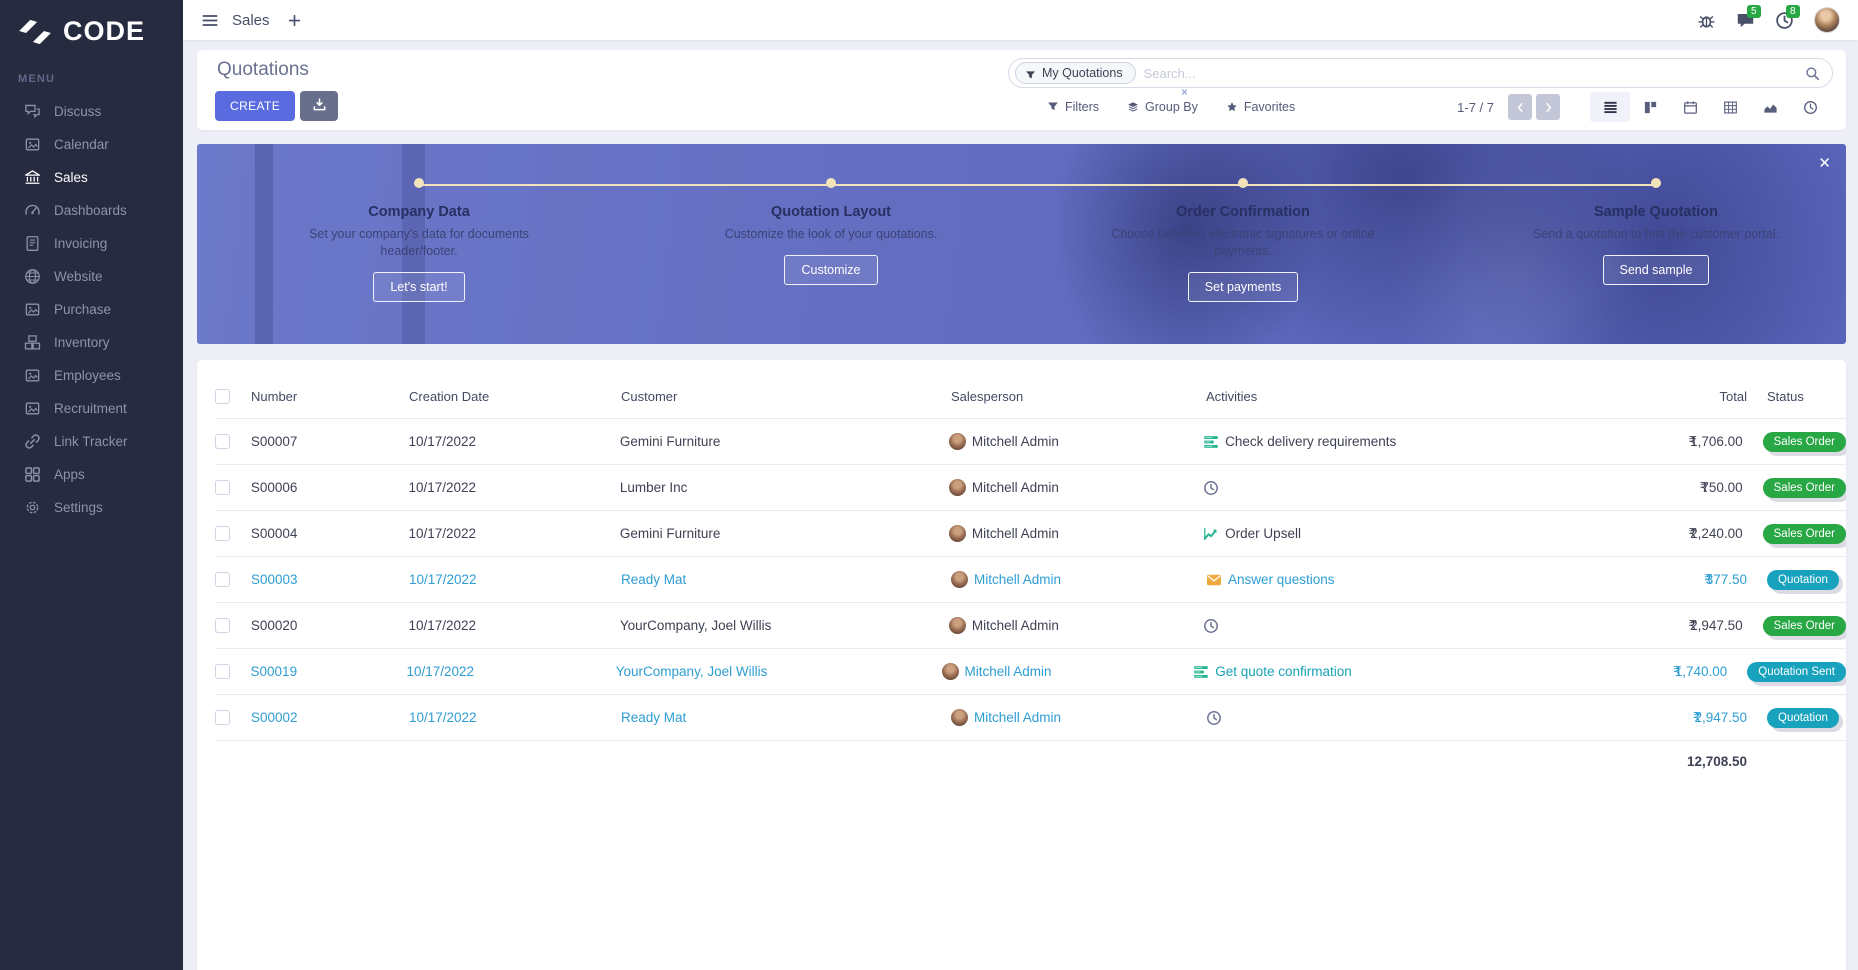 This screenshot has width=1858, height=970. I want to click on column-header-activities: Activities, so click(1232, 396).